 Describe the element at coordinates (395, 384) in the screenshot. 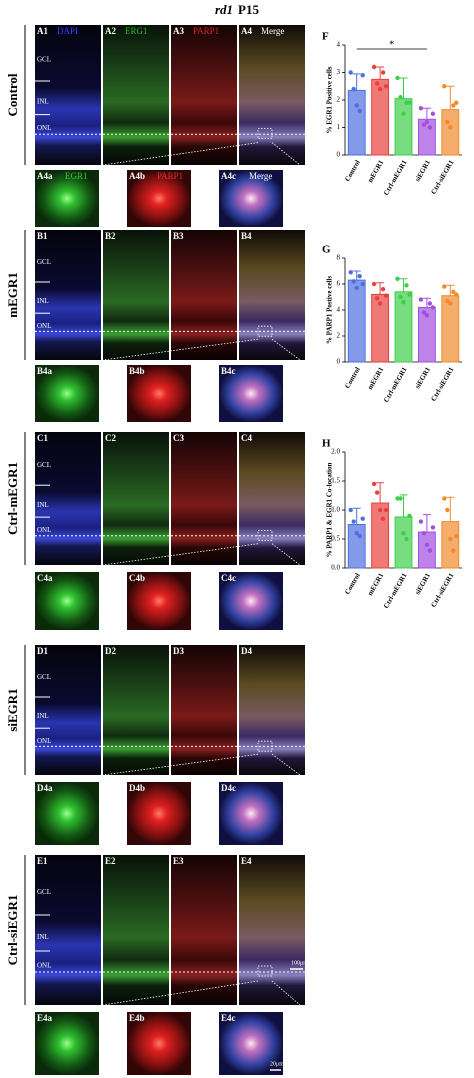

I see `x-tick-label: Ctrl-mEGR1` at that location.